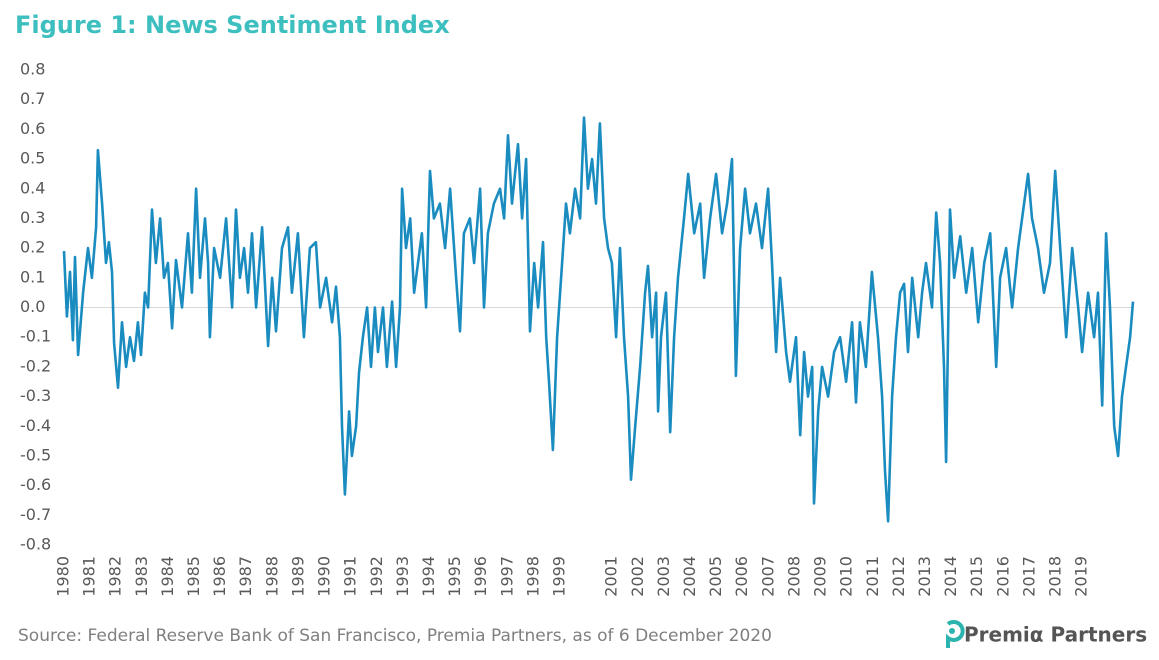  What do you see at coordinates (793, 576) in the screenshot?
I see `x-tick-label: 2008` at bounding box center [793, 576].